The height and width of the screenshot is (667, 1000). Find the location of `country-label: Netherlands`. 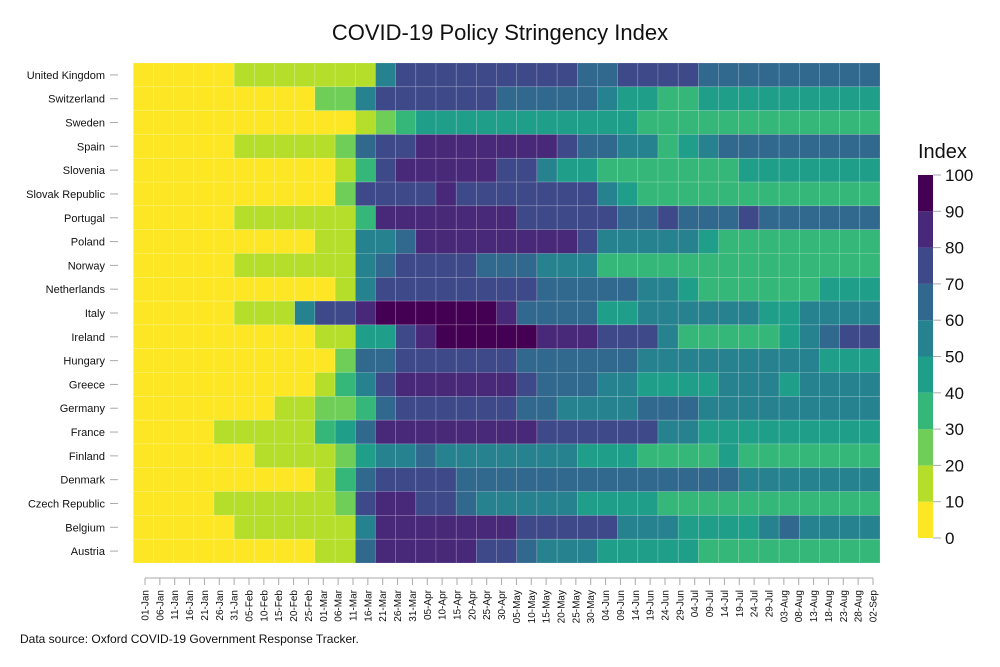

country-label: Netherlands is located at coordinates (76, 290).